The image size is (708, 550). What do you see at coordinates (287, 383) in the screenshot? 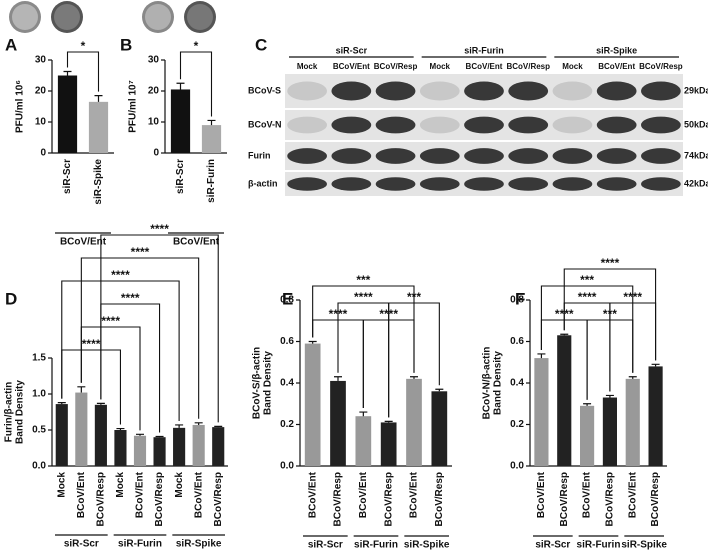
I see `y-tick-label: 0.4` at bounding box center [287, 383].